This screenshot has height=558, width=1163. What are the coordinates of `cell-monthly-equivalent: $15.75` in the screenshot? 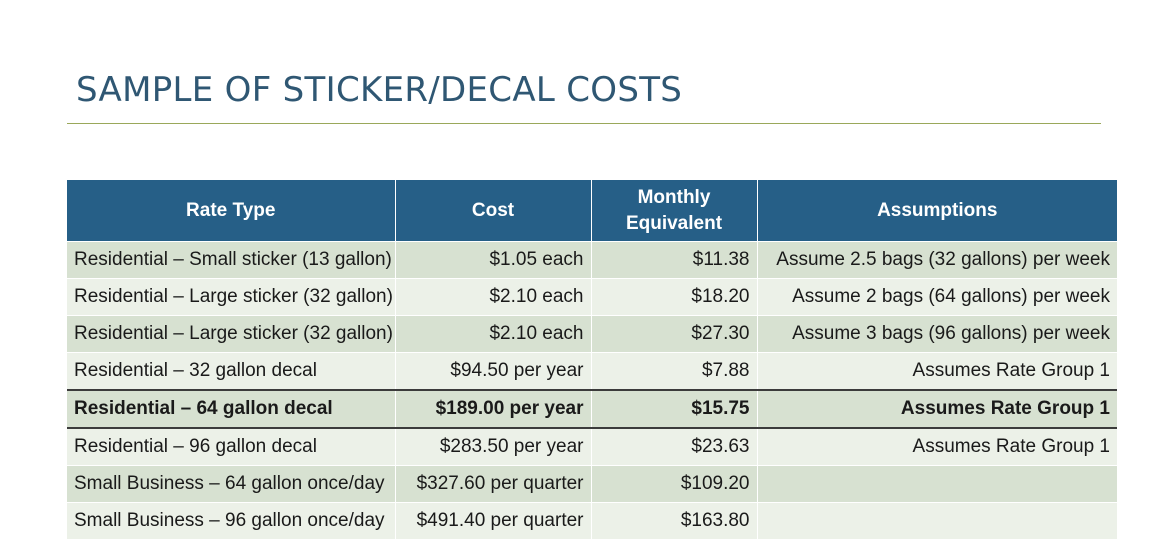 It's located at (674, 409).